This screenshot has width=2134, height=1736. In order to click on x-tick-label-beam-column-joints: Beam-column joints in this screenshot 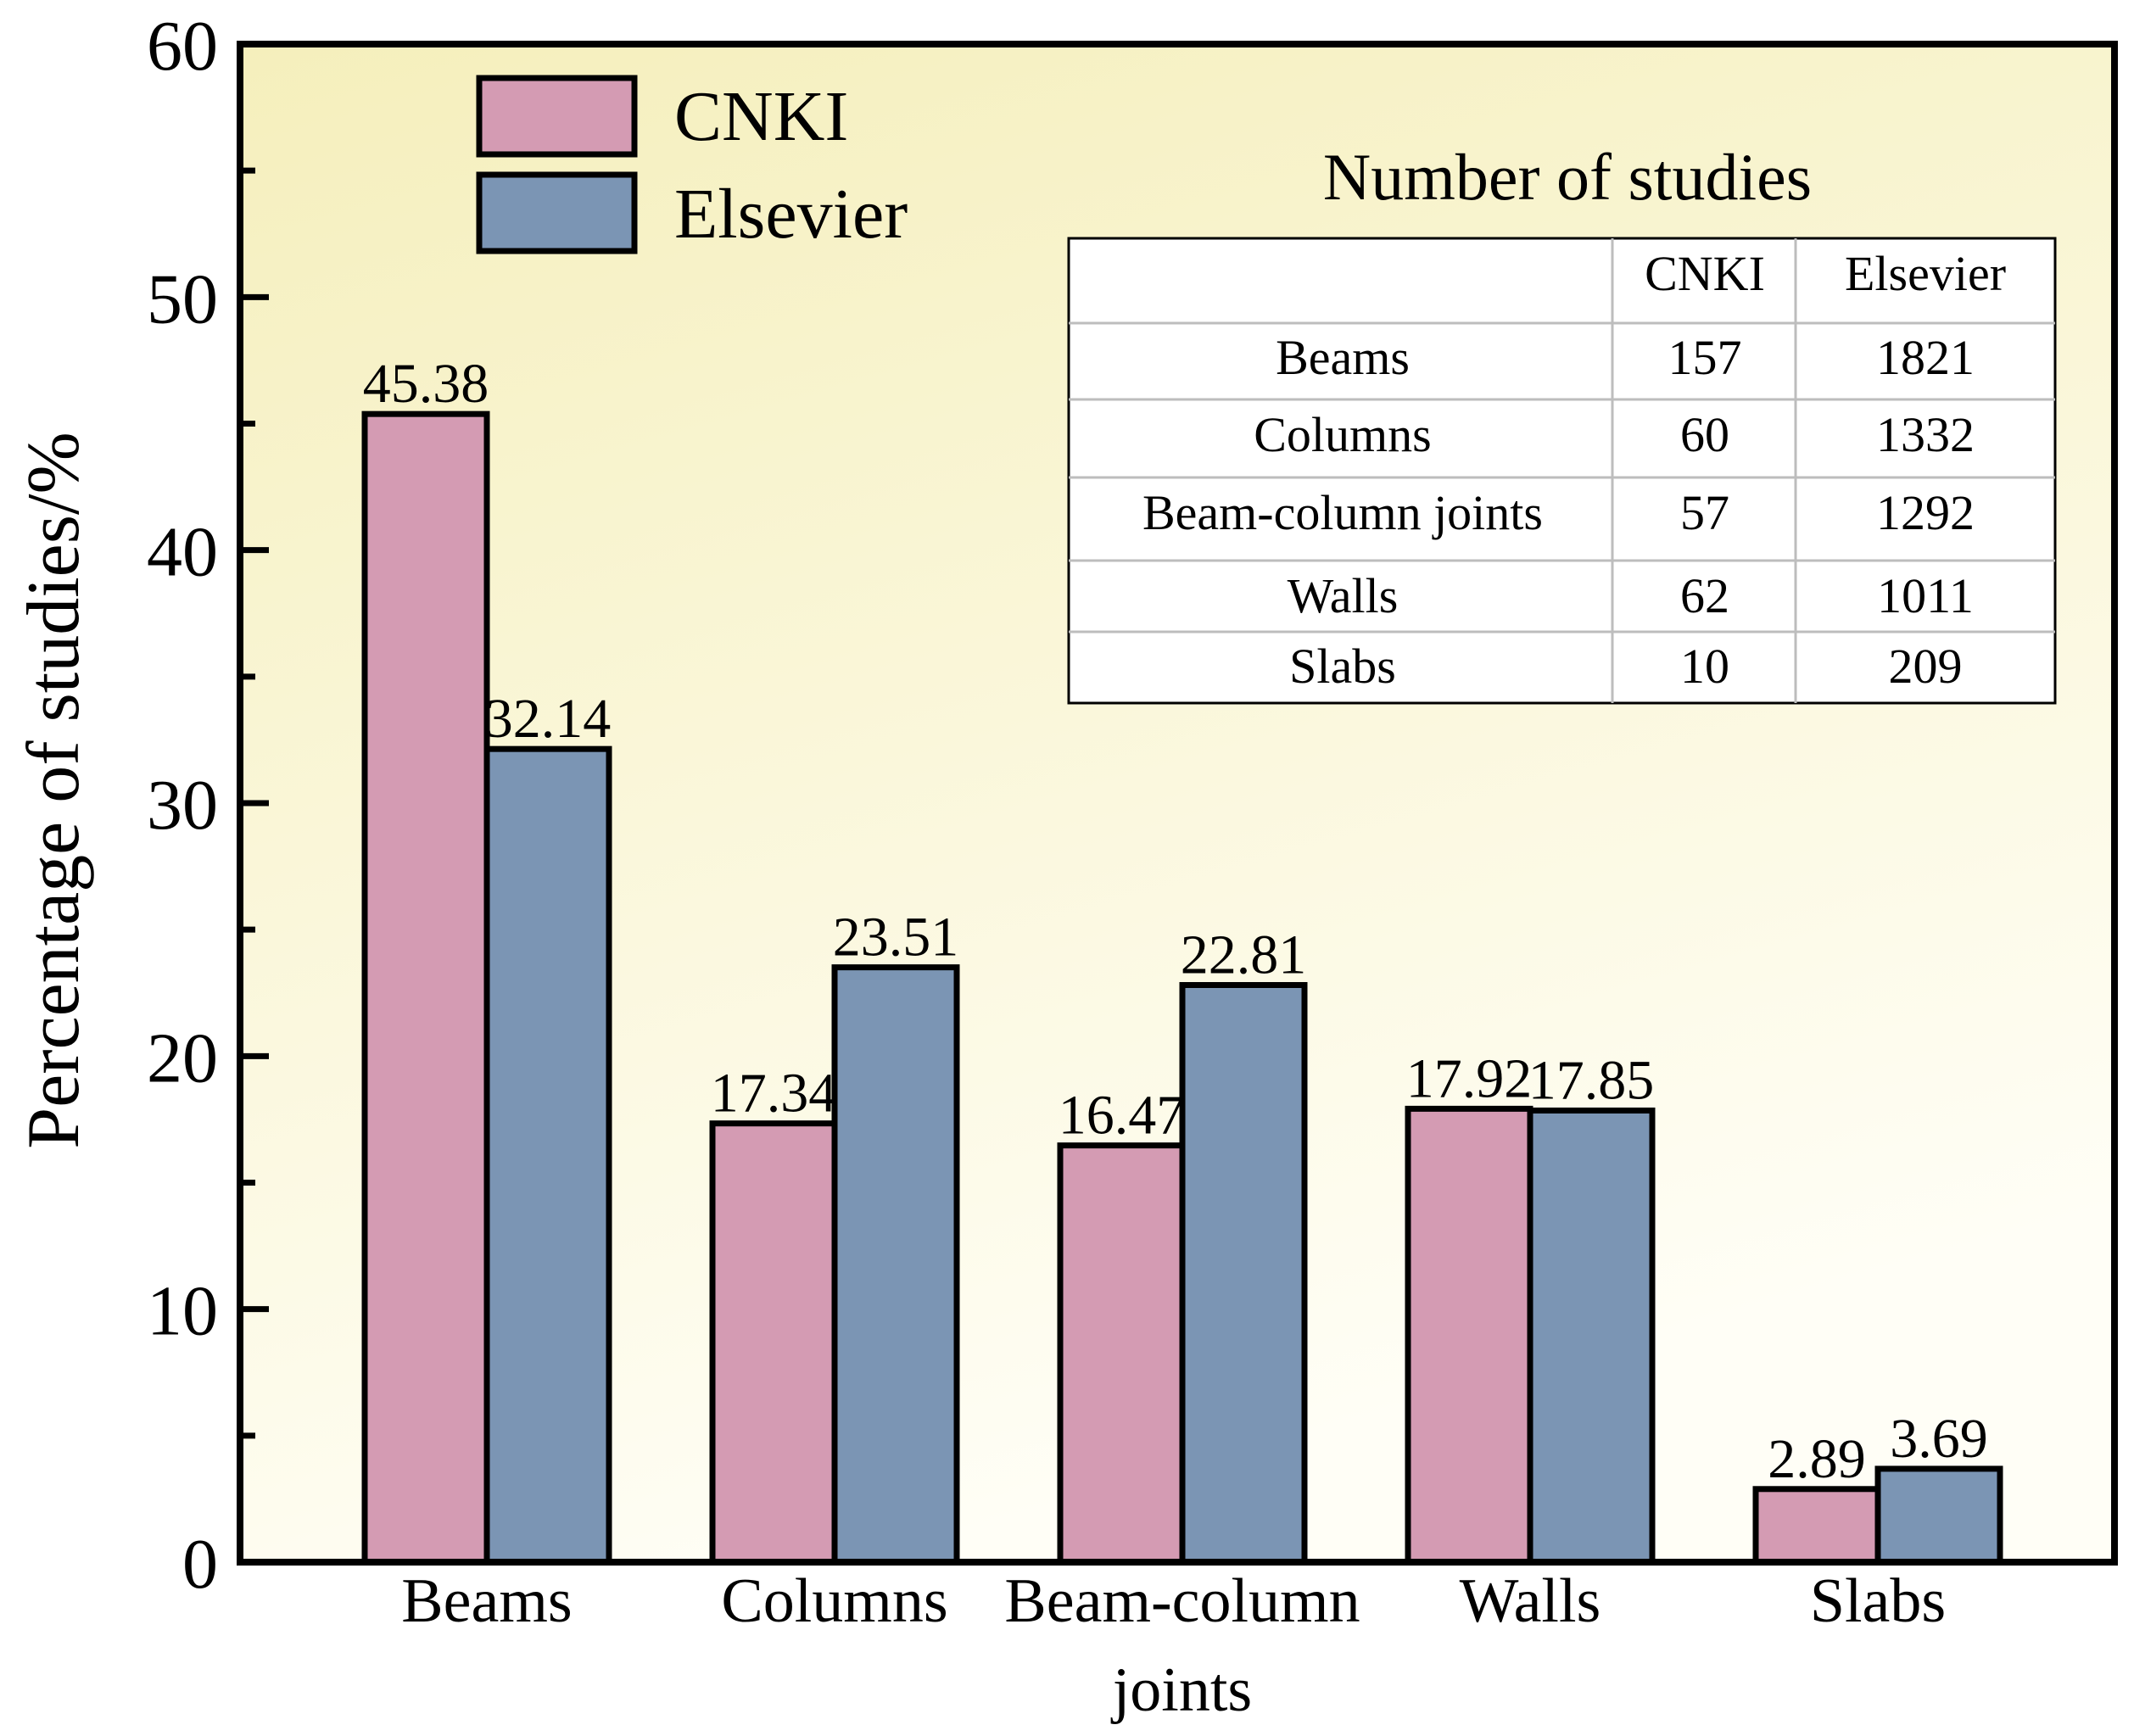, I will do `click(1182, 1645)`.